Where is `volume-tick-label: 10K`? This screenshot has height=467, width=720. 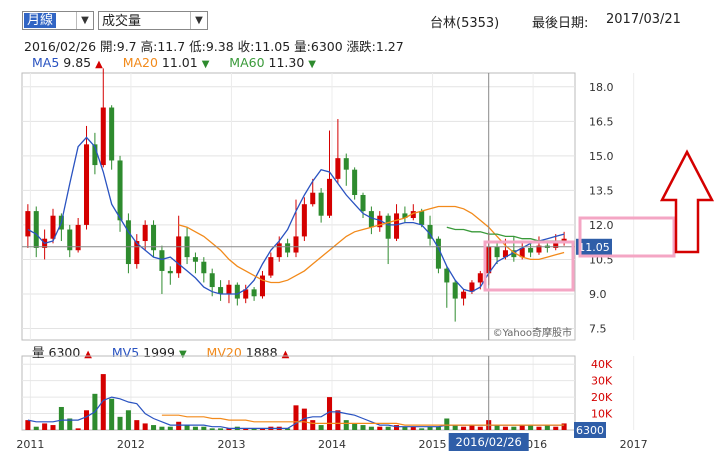 volume-tick-label: 10K is located at coordinates (602, 414).